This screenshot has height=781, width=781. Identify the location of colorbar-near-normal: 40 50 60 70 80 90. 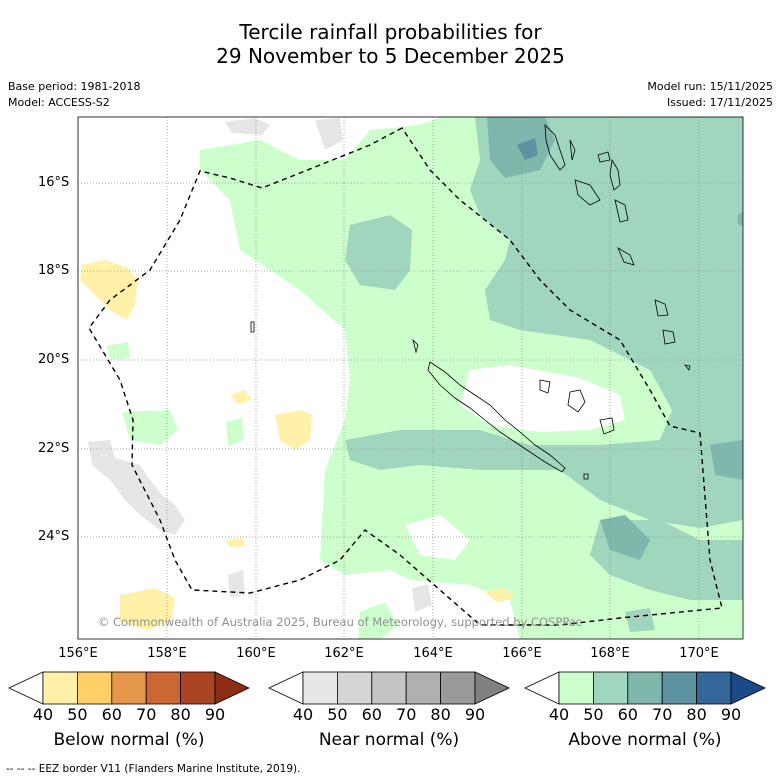
(389, 697).